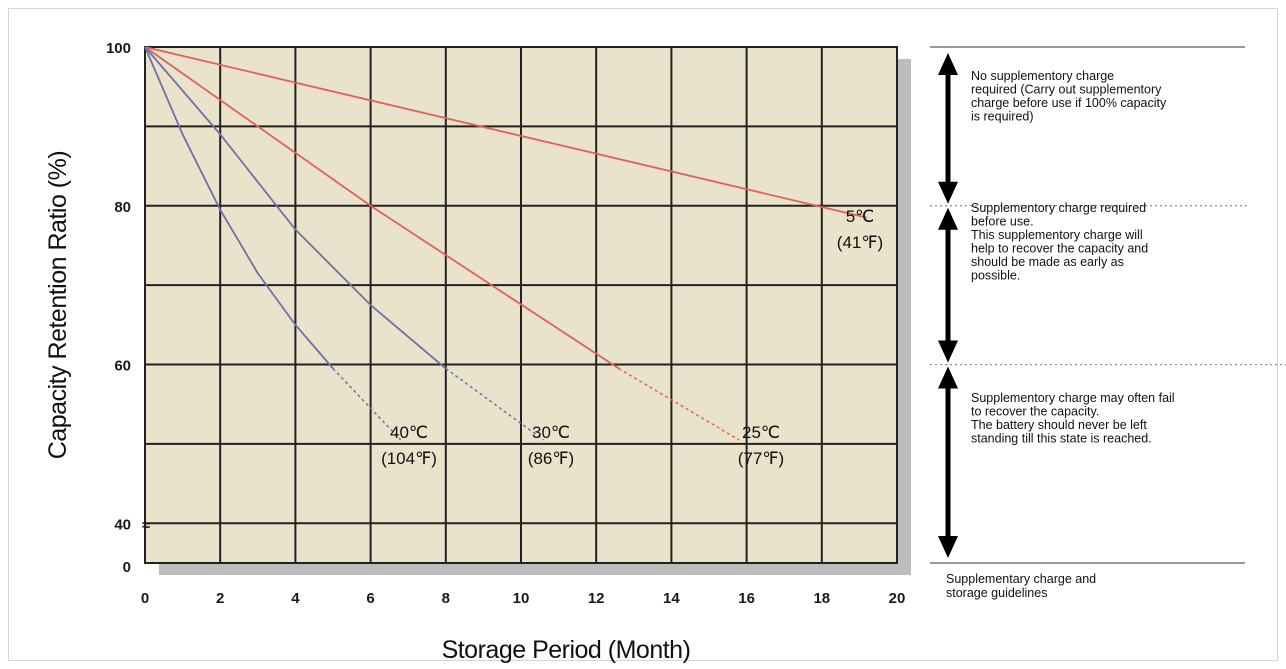 The image size is (1286, 669). What do you see at coordinates (1061, 439) in the screenshot?
I see `guideline-note-line: standing till this state is reached.` at bounding box center [1061, 439].